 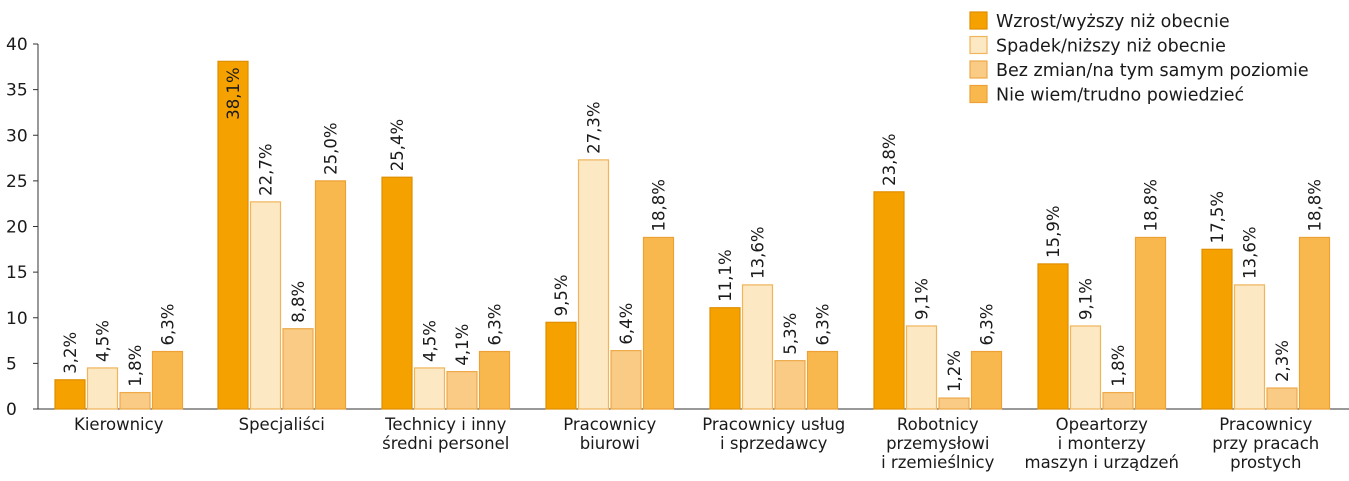 What do you see at coordinates (725, 275) in the screenshot?
I see `data-label: 11,1%` at bounding box center [725, 275].